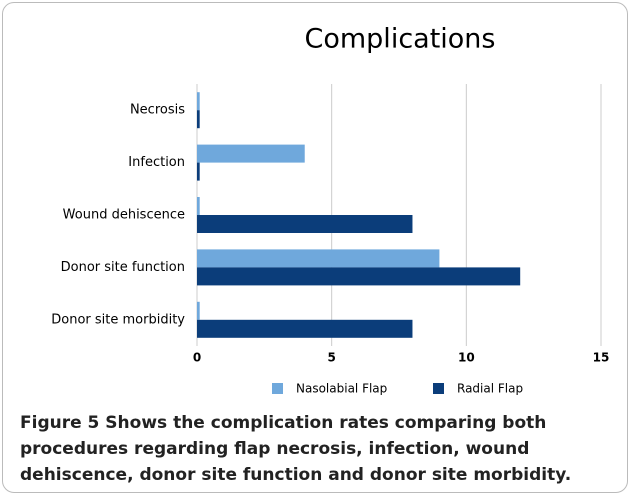 Image resolution: width=634 pixels, height=499 pixels. I want to click on legend-label: Nasolabial Flap, so click(341, 389).